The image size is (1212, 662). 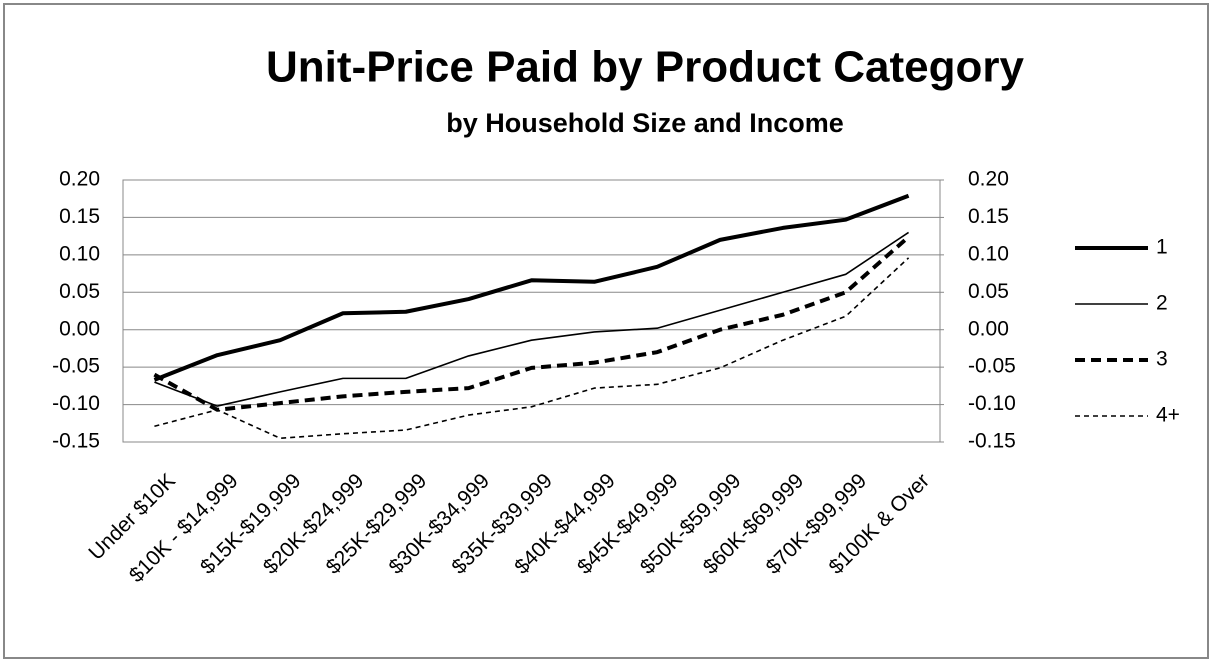 What do you see at coordinates (988, 291) in the screenshot?
I see `y2-tick-label: 0.05` at bounding box center [988, 291].